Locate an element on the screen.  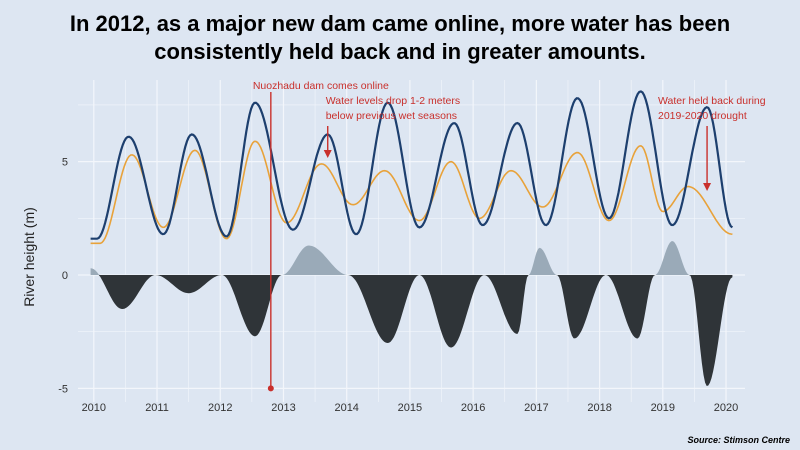
y-tick-label: 5 is located at coordinates (65, 163).